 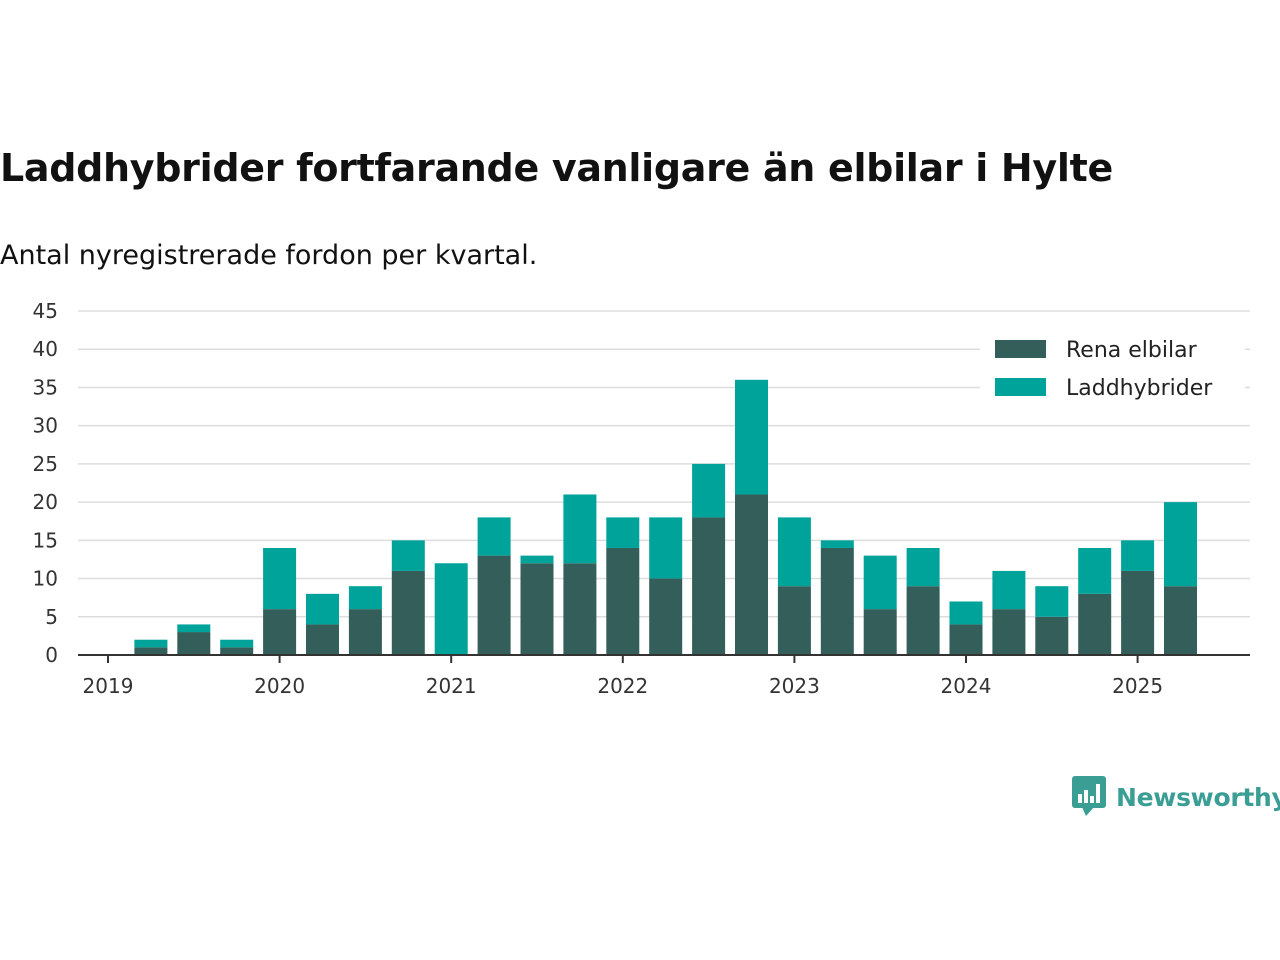 What do you see at coordinates (537, 609) in the screenshot?
I see `bar-rena-elbilar-2021Q3` at bounding box center [537, 609].